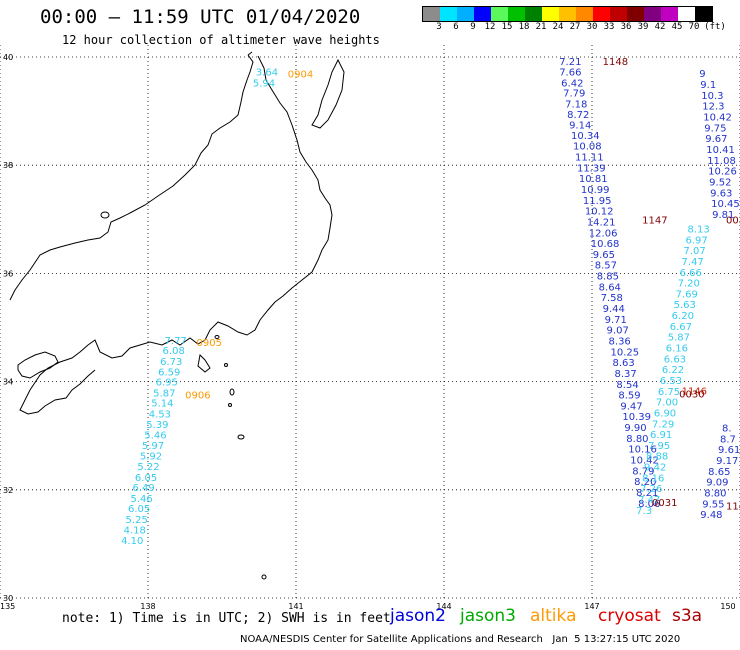 This screenshot has width=740, height=650. What do you see at coordinates (157, 425) in the screenshot?
I see `swh-value: 5.39` at bounding box center [157, 425].